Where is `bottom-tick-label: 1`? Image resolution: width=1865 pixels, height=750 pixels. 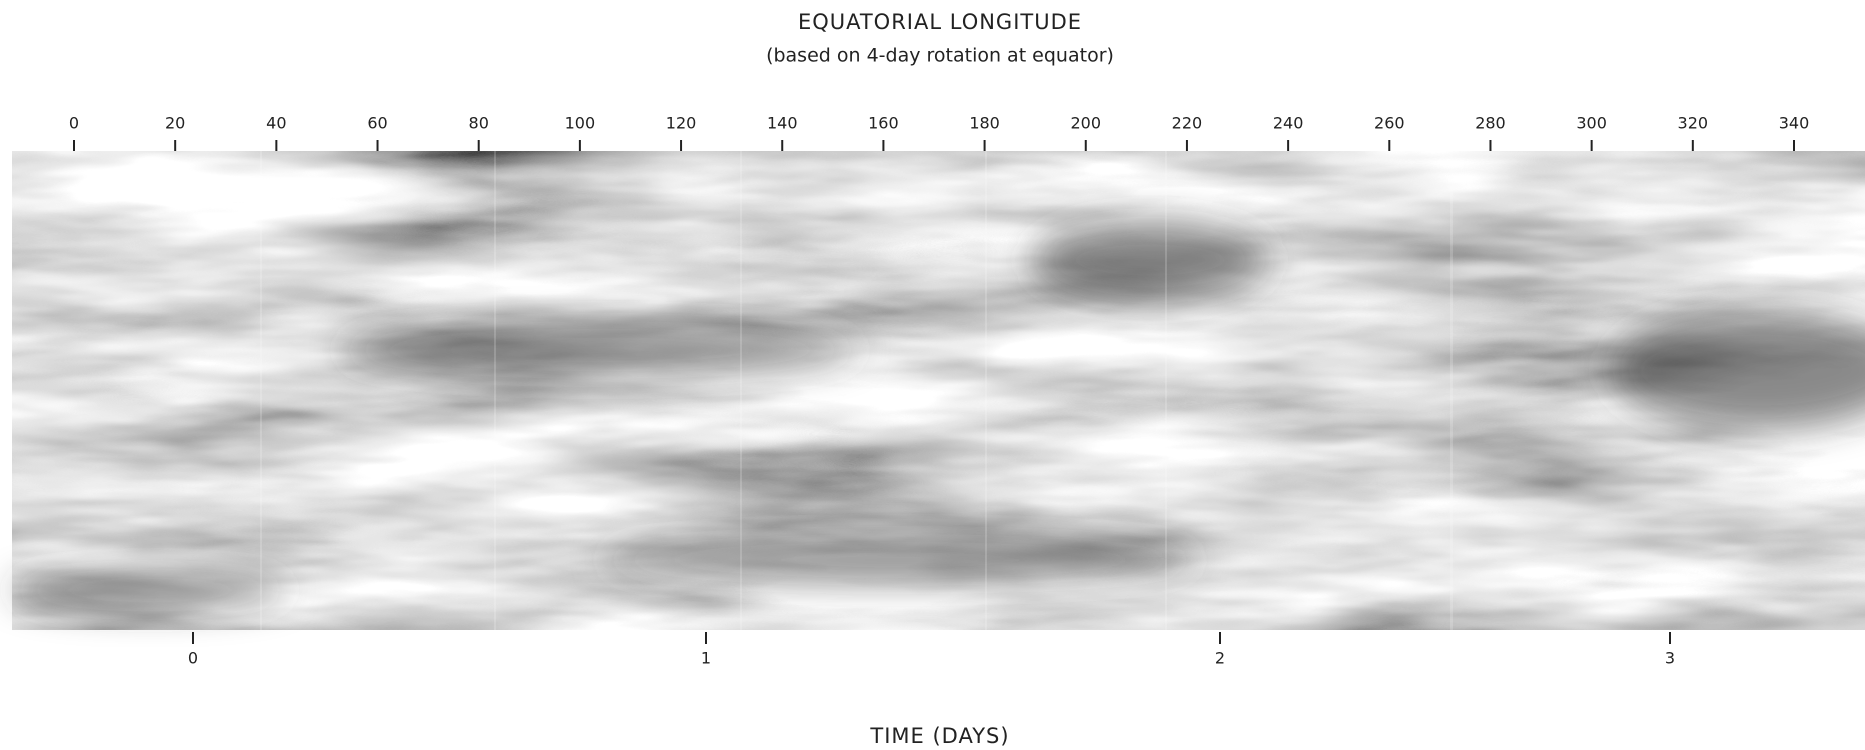 bottom-tick-label: 1 is located at coordinates (706, 658).